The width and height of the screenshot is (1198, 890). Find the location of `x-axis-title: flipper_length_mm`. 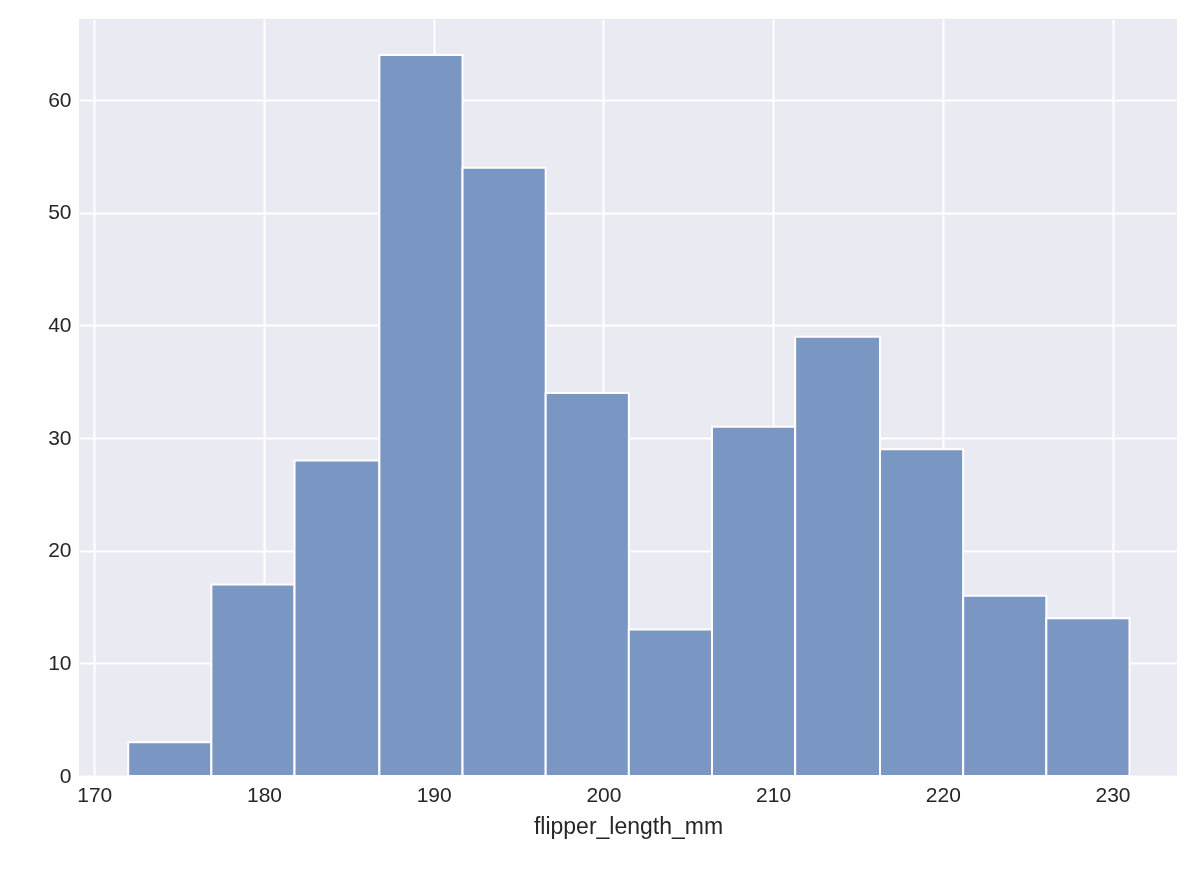

x-axis-title: flipper_length_mm is located at coordinates (628, 825).